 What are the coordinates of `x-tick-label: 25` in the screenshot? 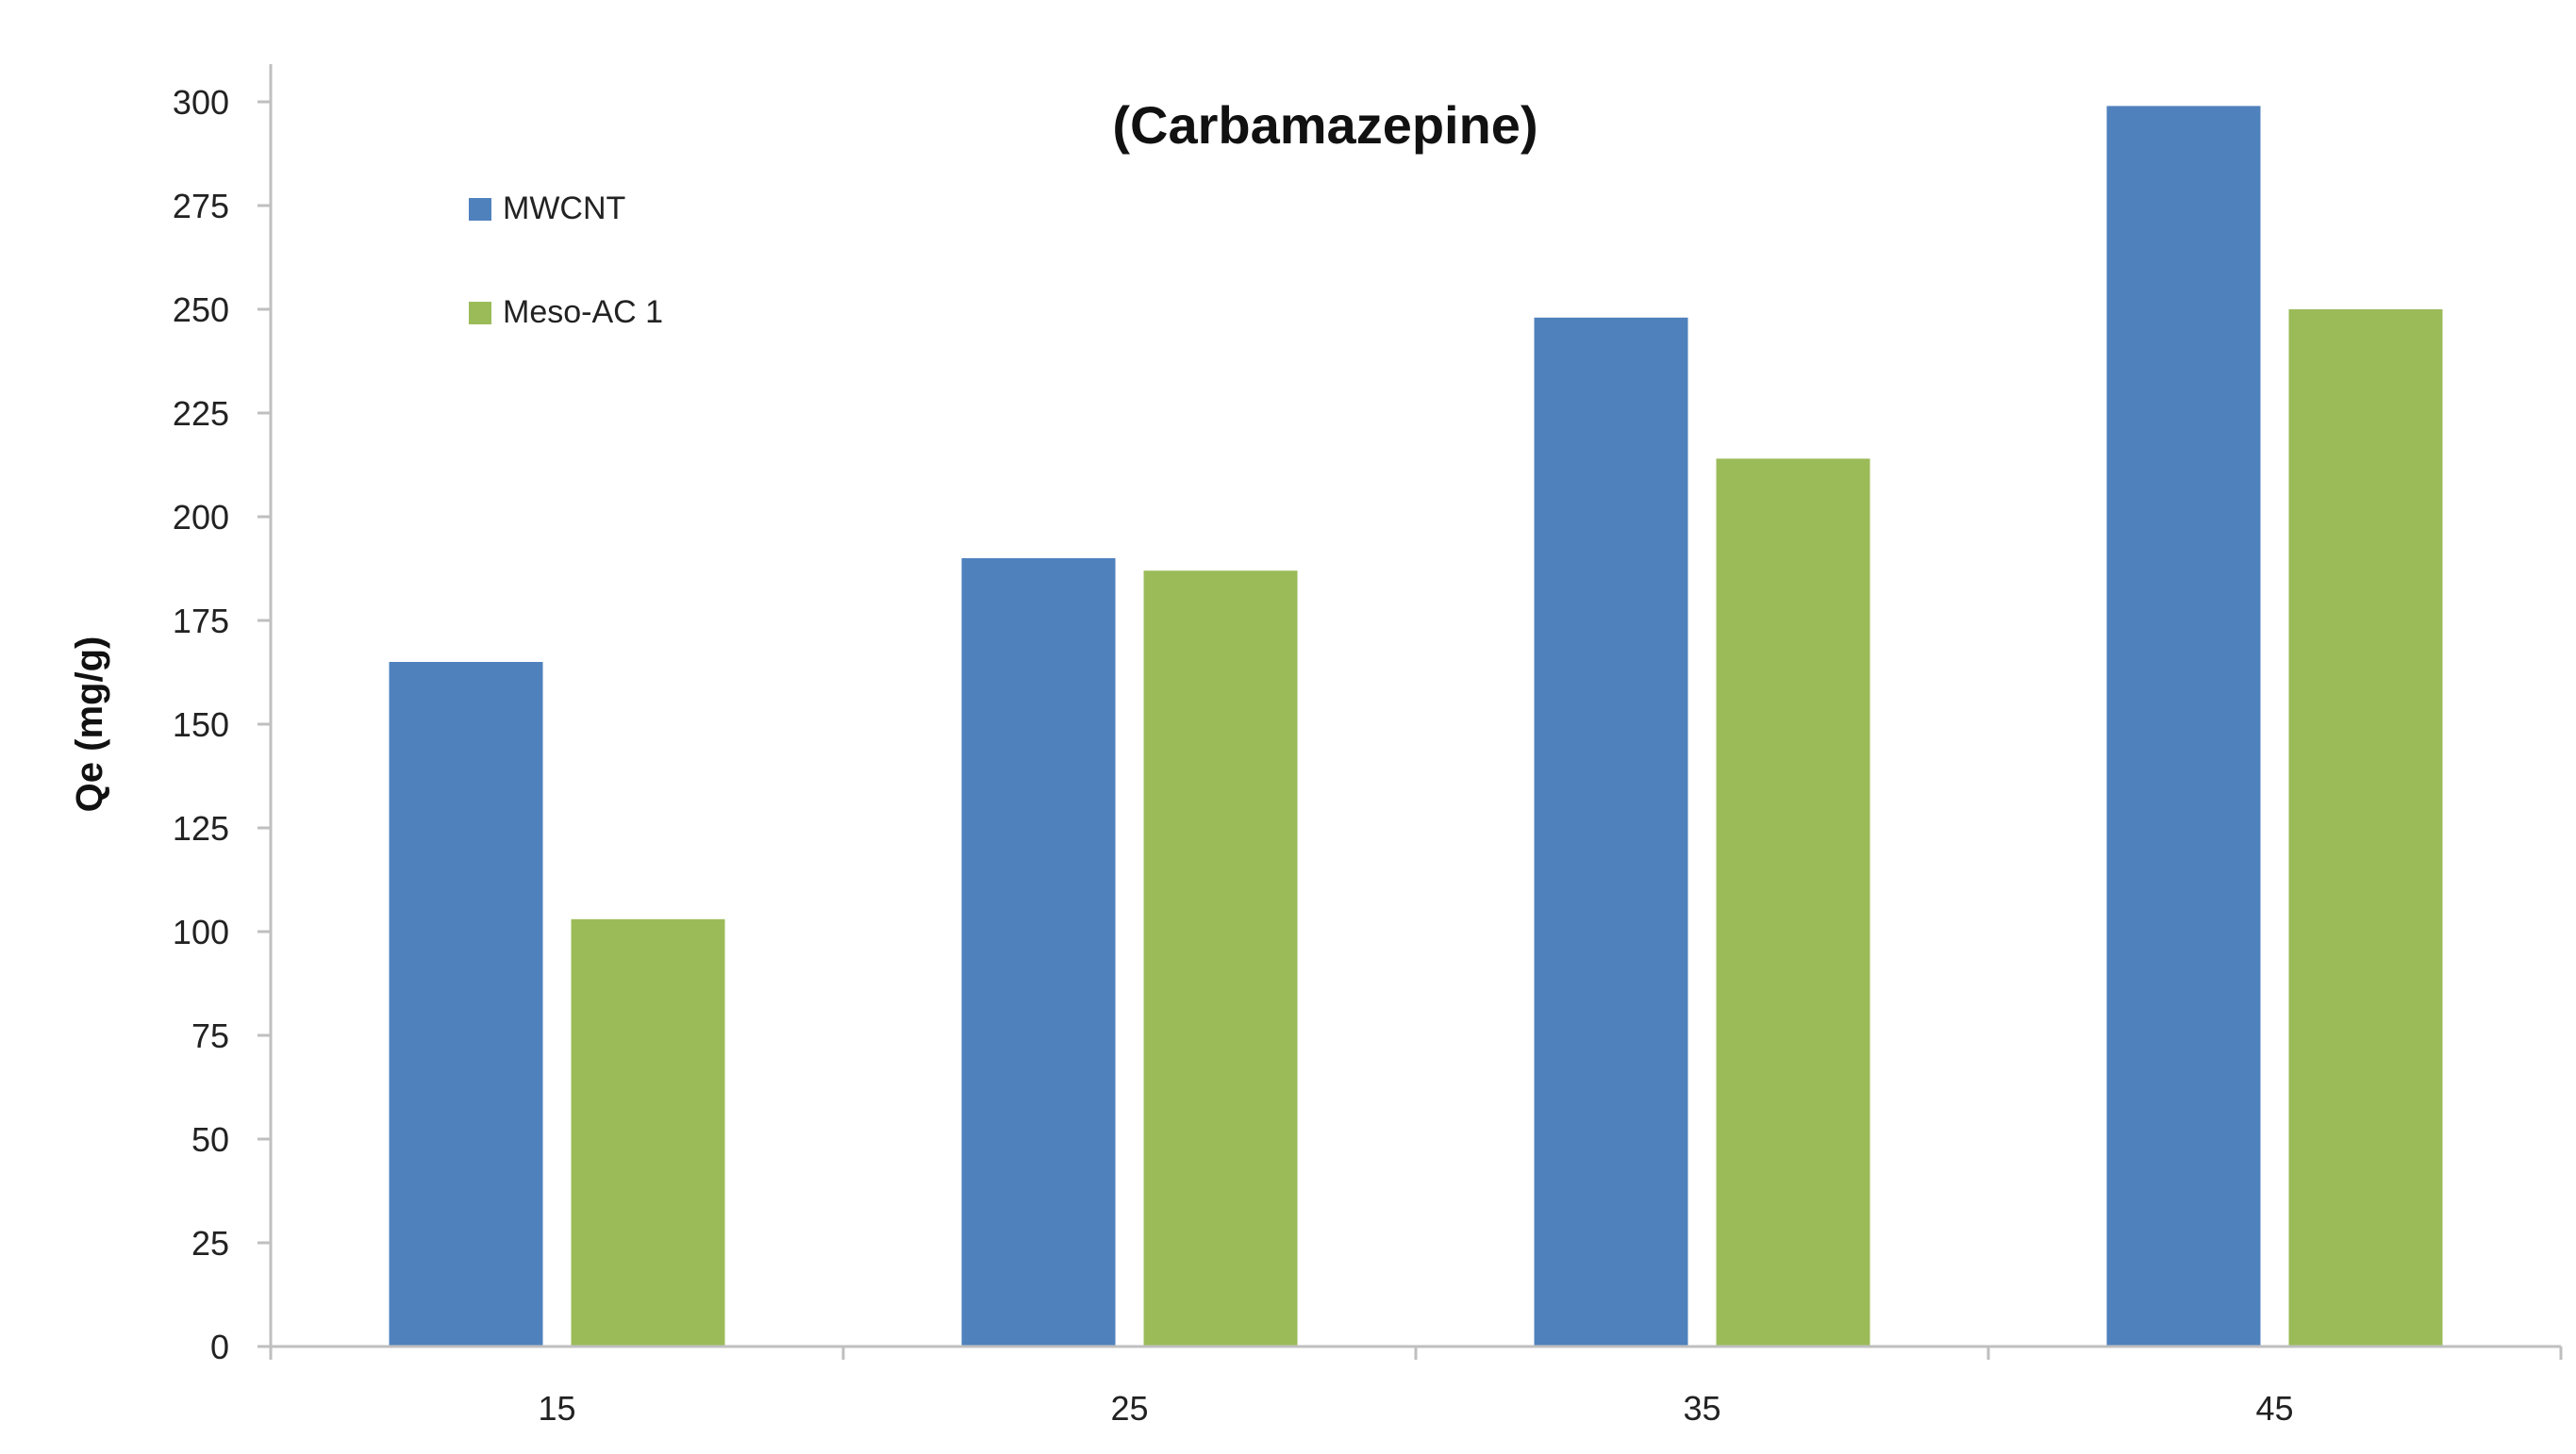 It's located at (1129, 1408).